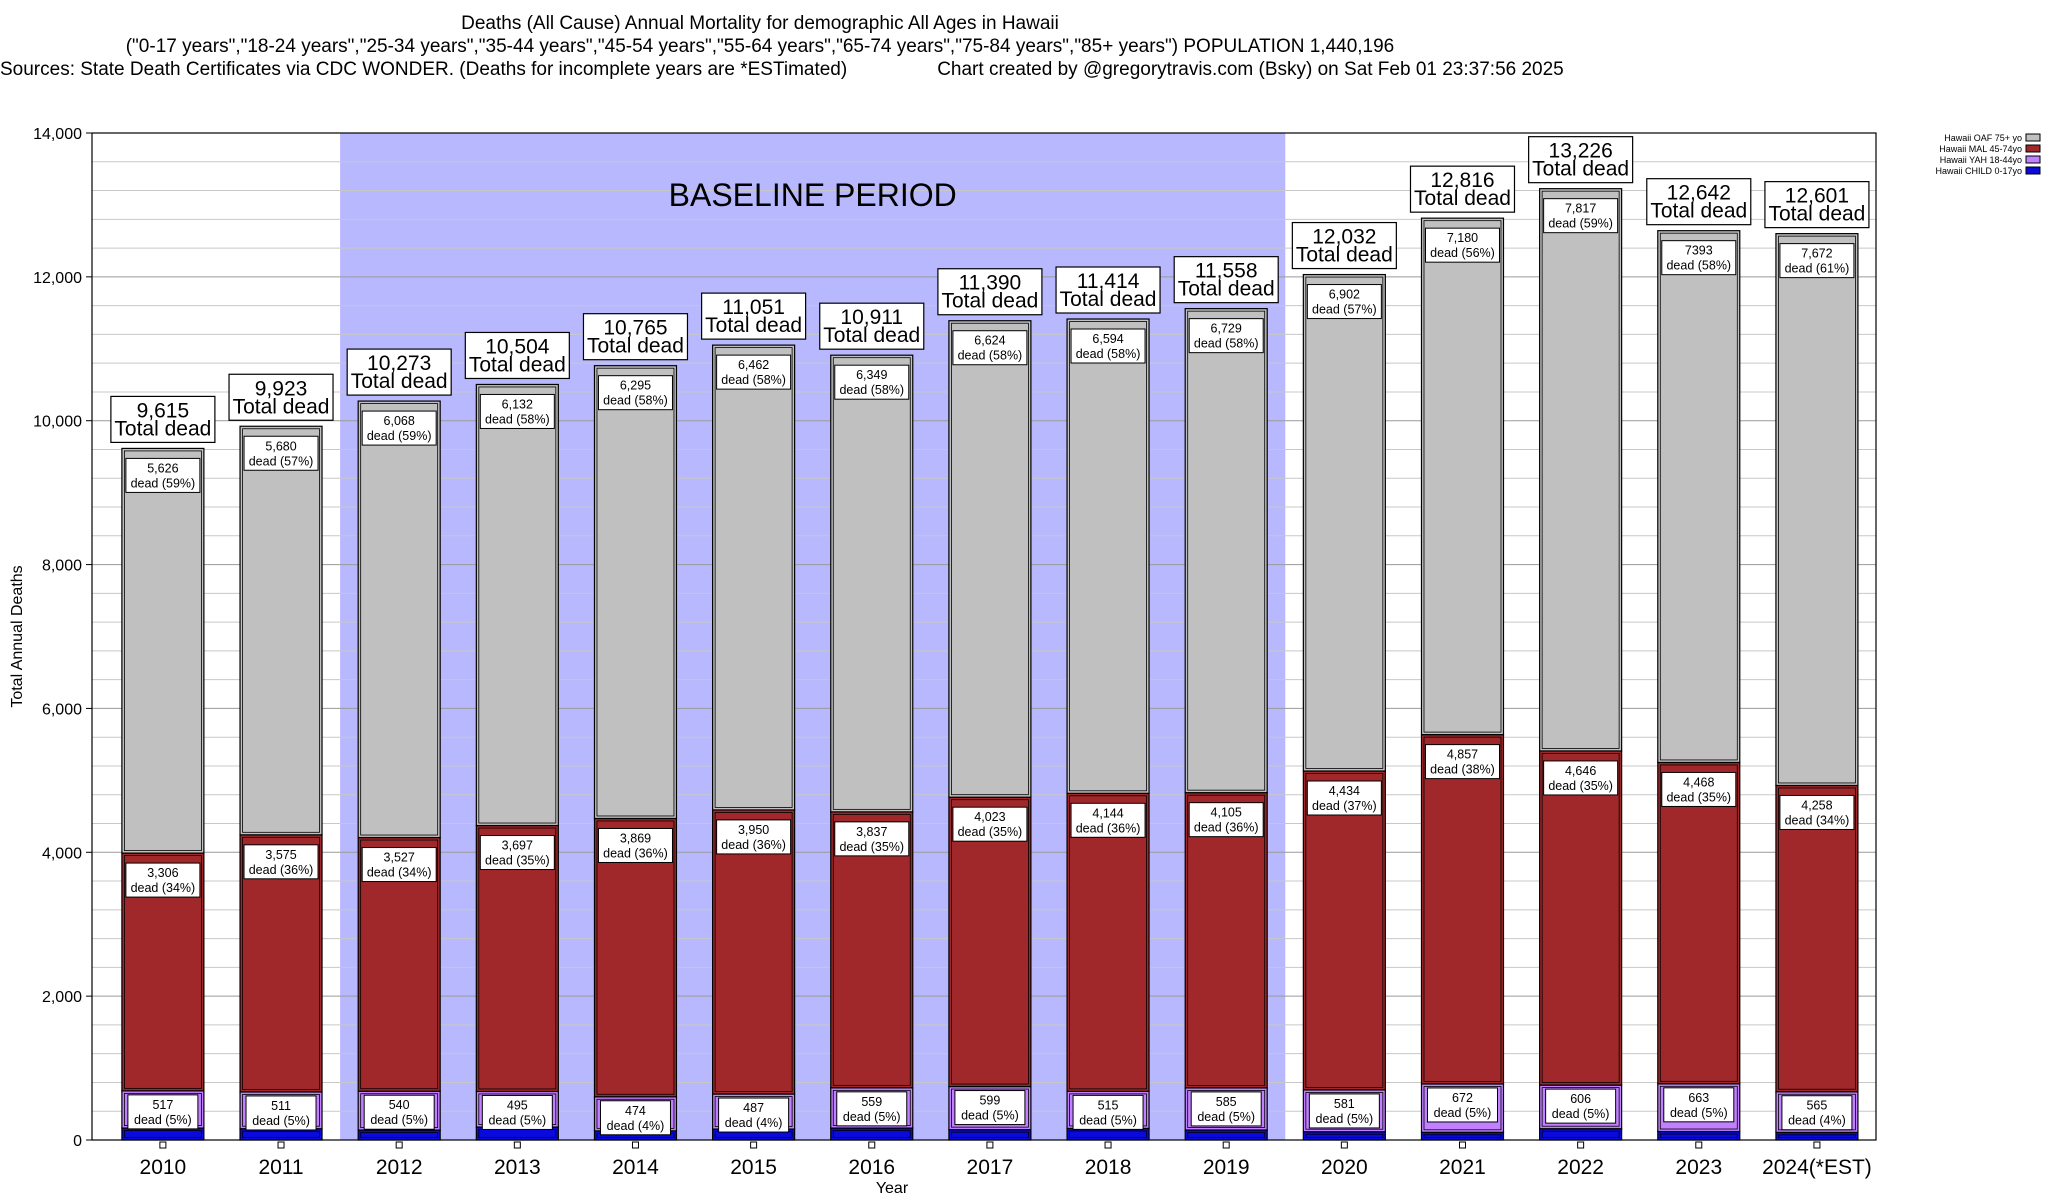 The image size is (2048, 1200). Describe the element at coordinates (635, 838) in the screenshot. I see `segment-value-label: 3,869` at that location.